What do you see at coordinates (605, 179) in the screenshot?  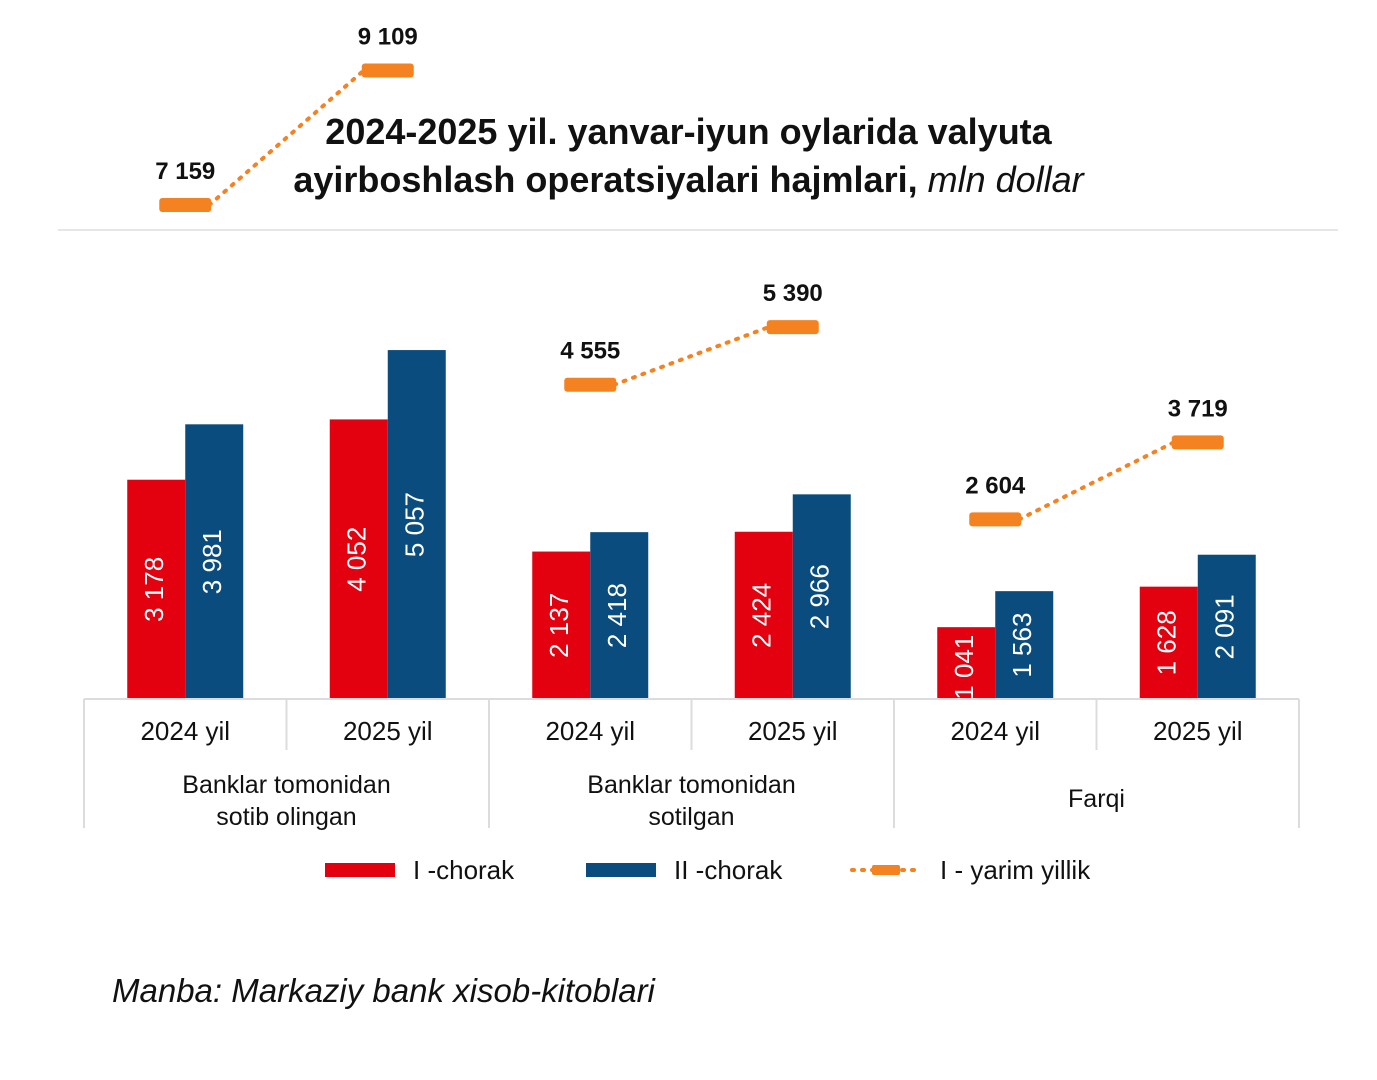 I see `title-line-2-text: ayirboshlash operatsiyalari hajmlari,` at bounding box center [605, 179].